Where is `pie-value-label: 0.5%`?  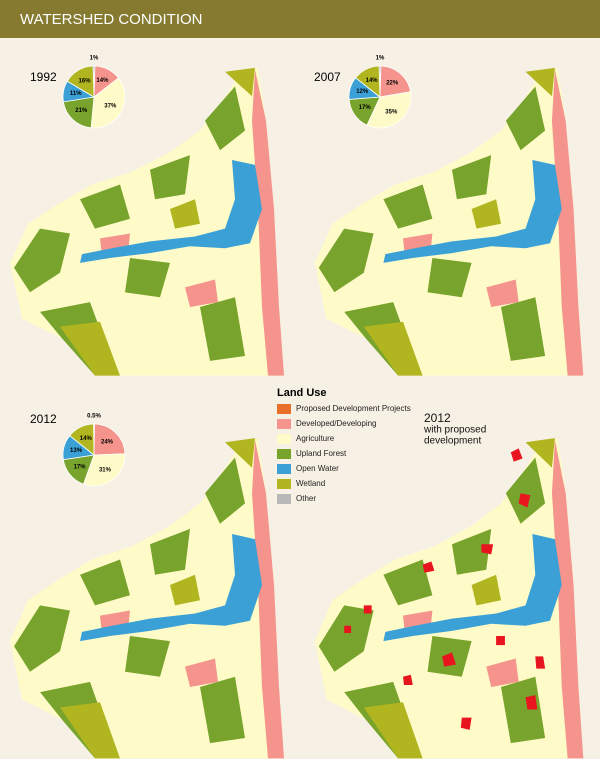
pie-value-label: 0.5% is located at coordinates (94, 417).